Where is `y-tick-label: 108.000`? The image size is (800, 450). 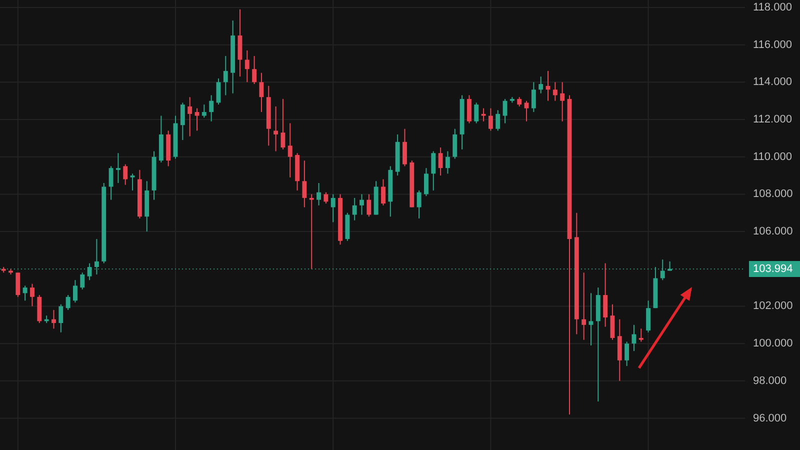 y-tick-label: 108.000 is located at coordinates (773, 194).